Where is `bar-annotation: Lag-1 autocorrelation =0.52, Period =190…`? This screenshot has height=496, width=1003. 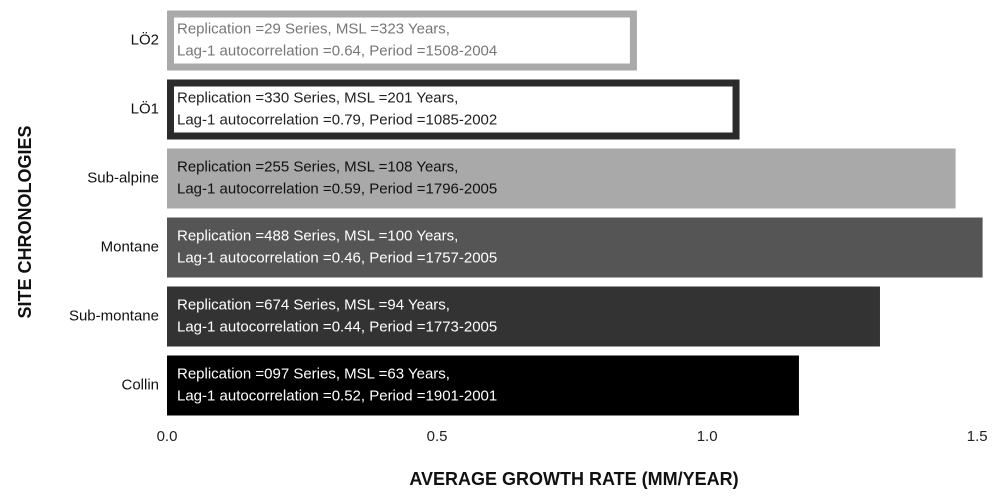 bar-annotation: Lag-1 autocorrelation =0.52, Period =190… is located at coordinates (337, 395).